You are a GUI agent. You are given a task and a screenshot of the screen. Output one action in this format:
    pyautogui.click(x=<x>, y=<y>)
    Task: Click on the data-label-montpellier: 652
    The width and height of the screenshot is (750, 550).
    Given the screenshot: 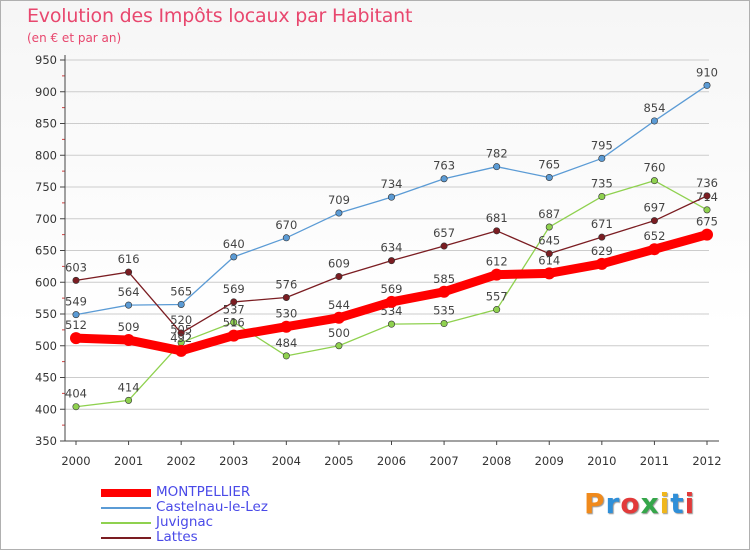 What is the action you would take?
    pyautogui.click(x=654, y=236)
    